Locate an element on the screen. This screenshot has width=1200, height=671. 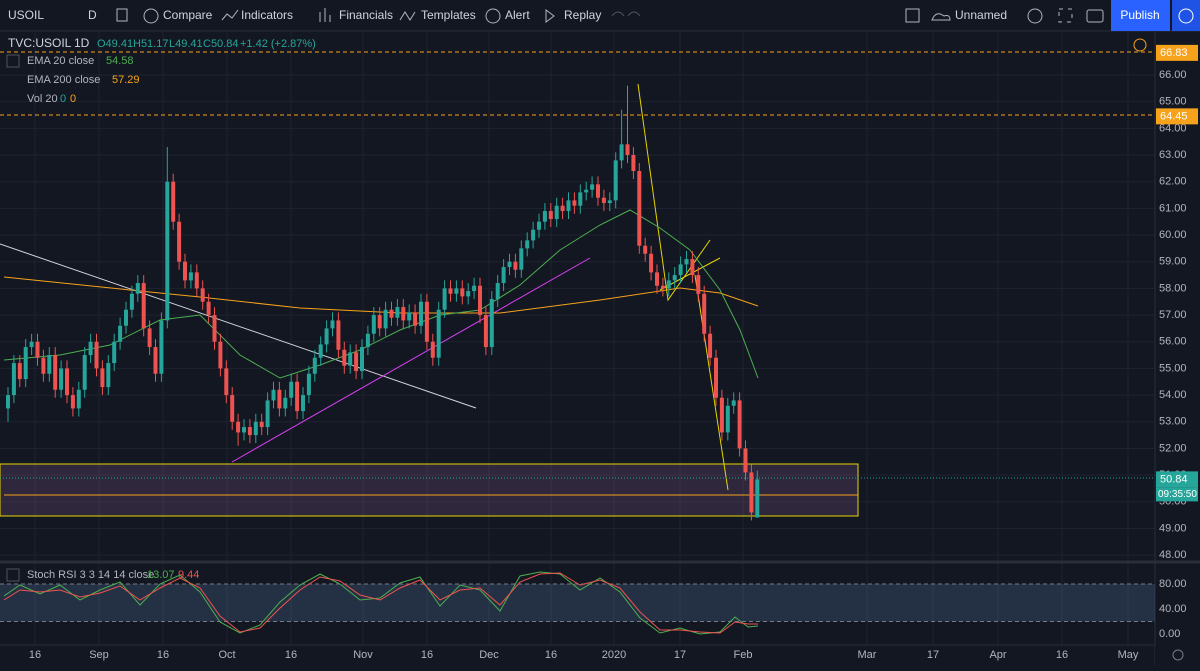
vol-ma-value: 0 is located at coordinates (73, 99).